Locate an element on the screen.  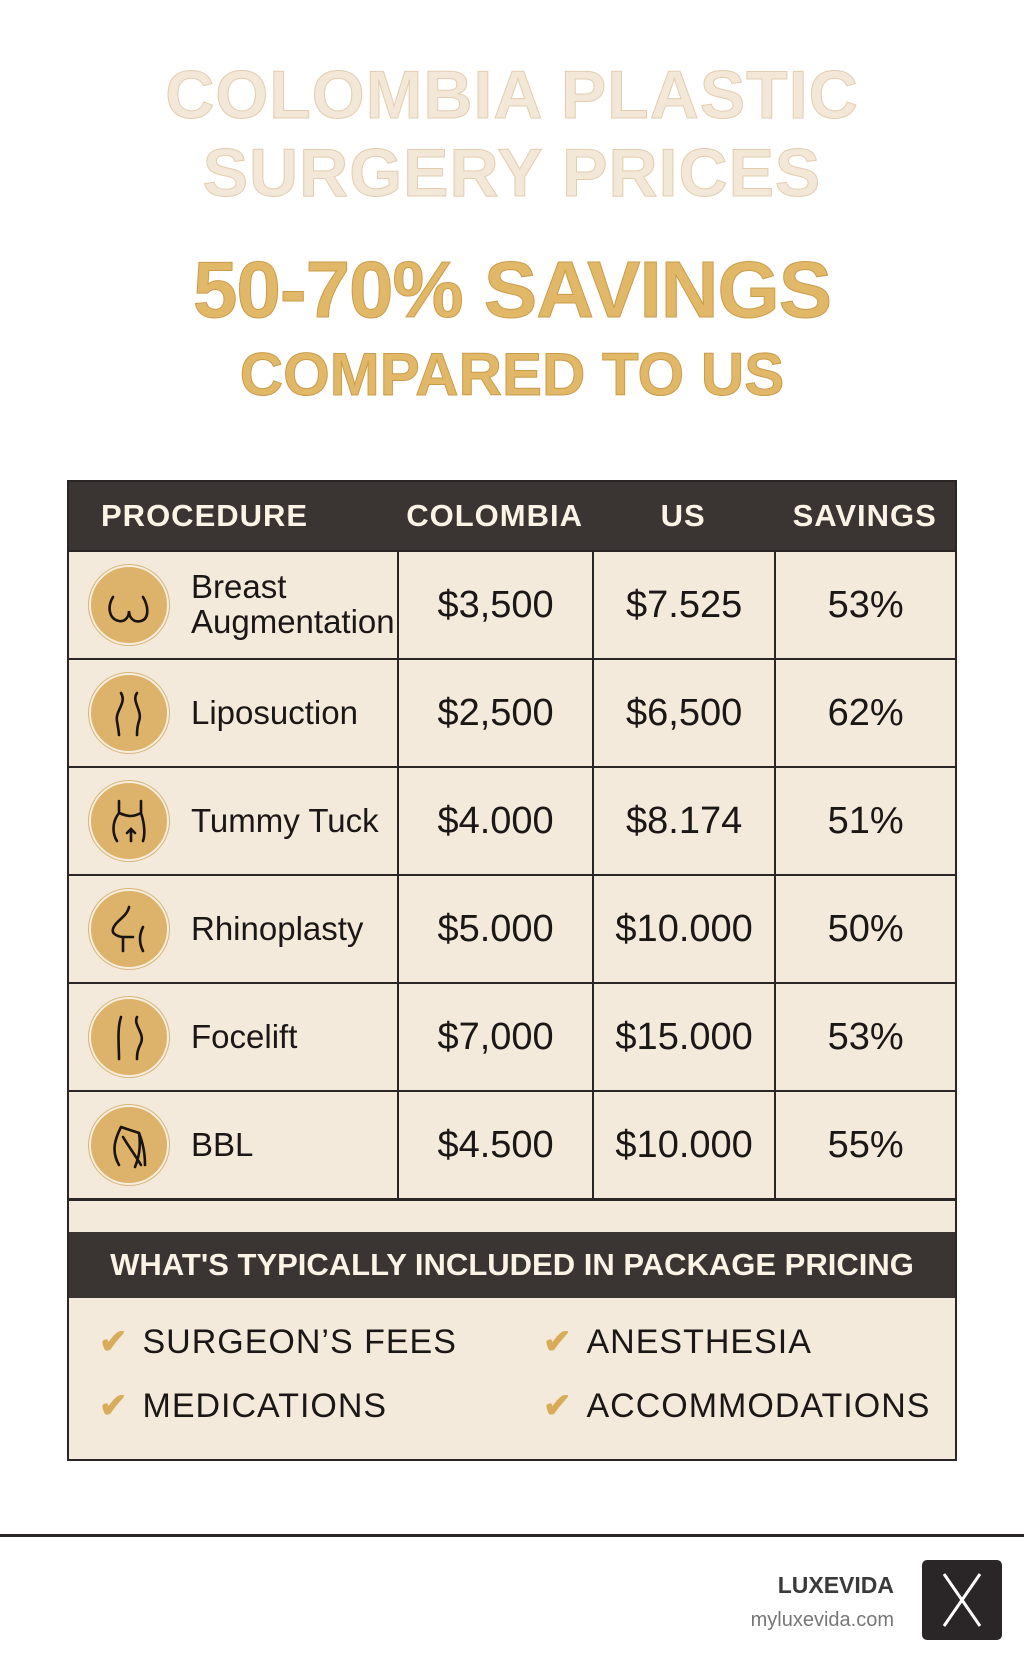
breast-icon is located at coordinates (129, 605).